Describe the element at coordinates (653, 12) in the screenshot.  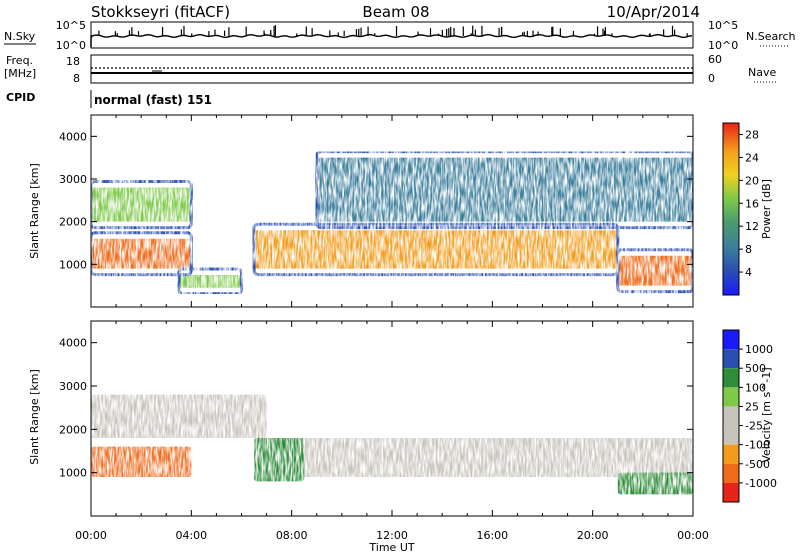
I see `date-label: 10/Apr/2014` at that location.